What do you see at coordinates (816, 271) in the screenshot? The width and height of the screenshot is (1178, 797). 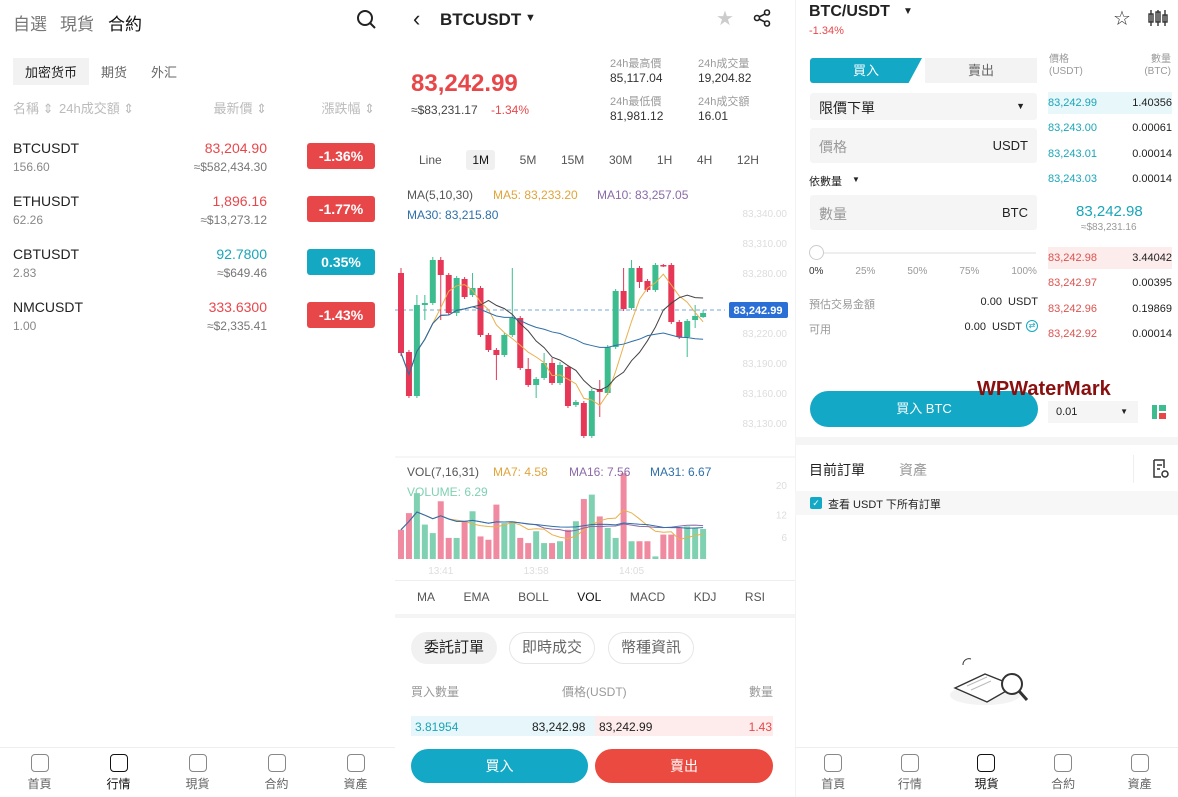 I see `slider-mark: 0%` at bounding box center [816, 271].